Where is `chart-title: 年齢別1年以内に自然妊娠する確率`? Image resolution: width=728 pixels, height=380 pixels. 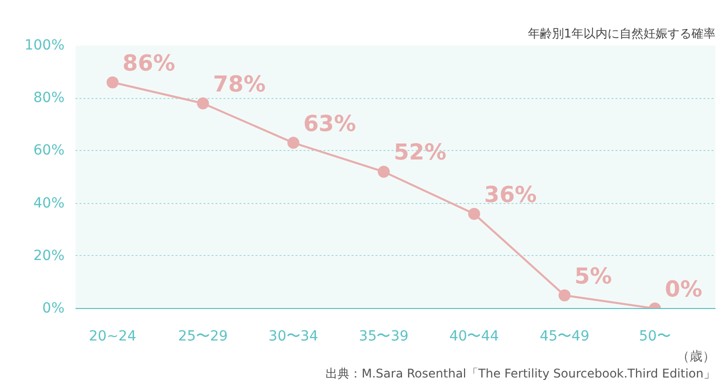 chart-title: 年齢別1年以内に自然妊娠する確率 is located at coordinates (622, 33).